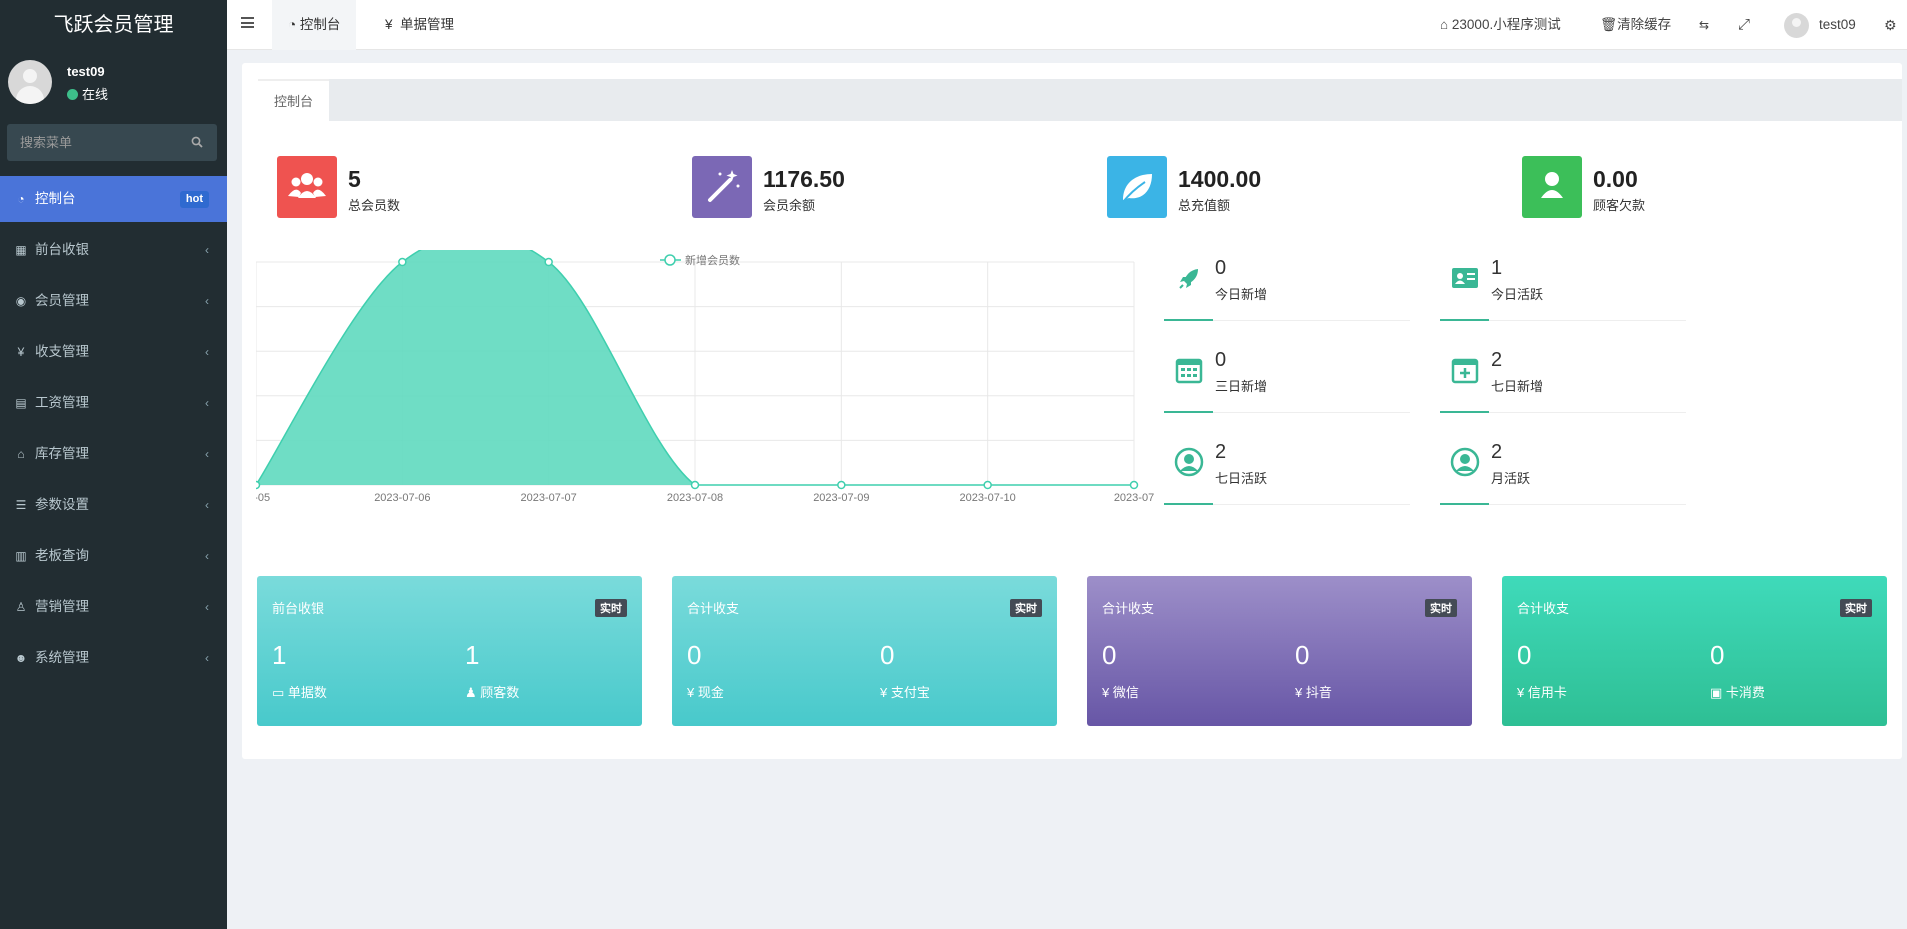  Describe the element at coordinates (72, 94) in the screenshot. I see `online-dot-icon` at that location.